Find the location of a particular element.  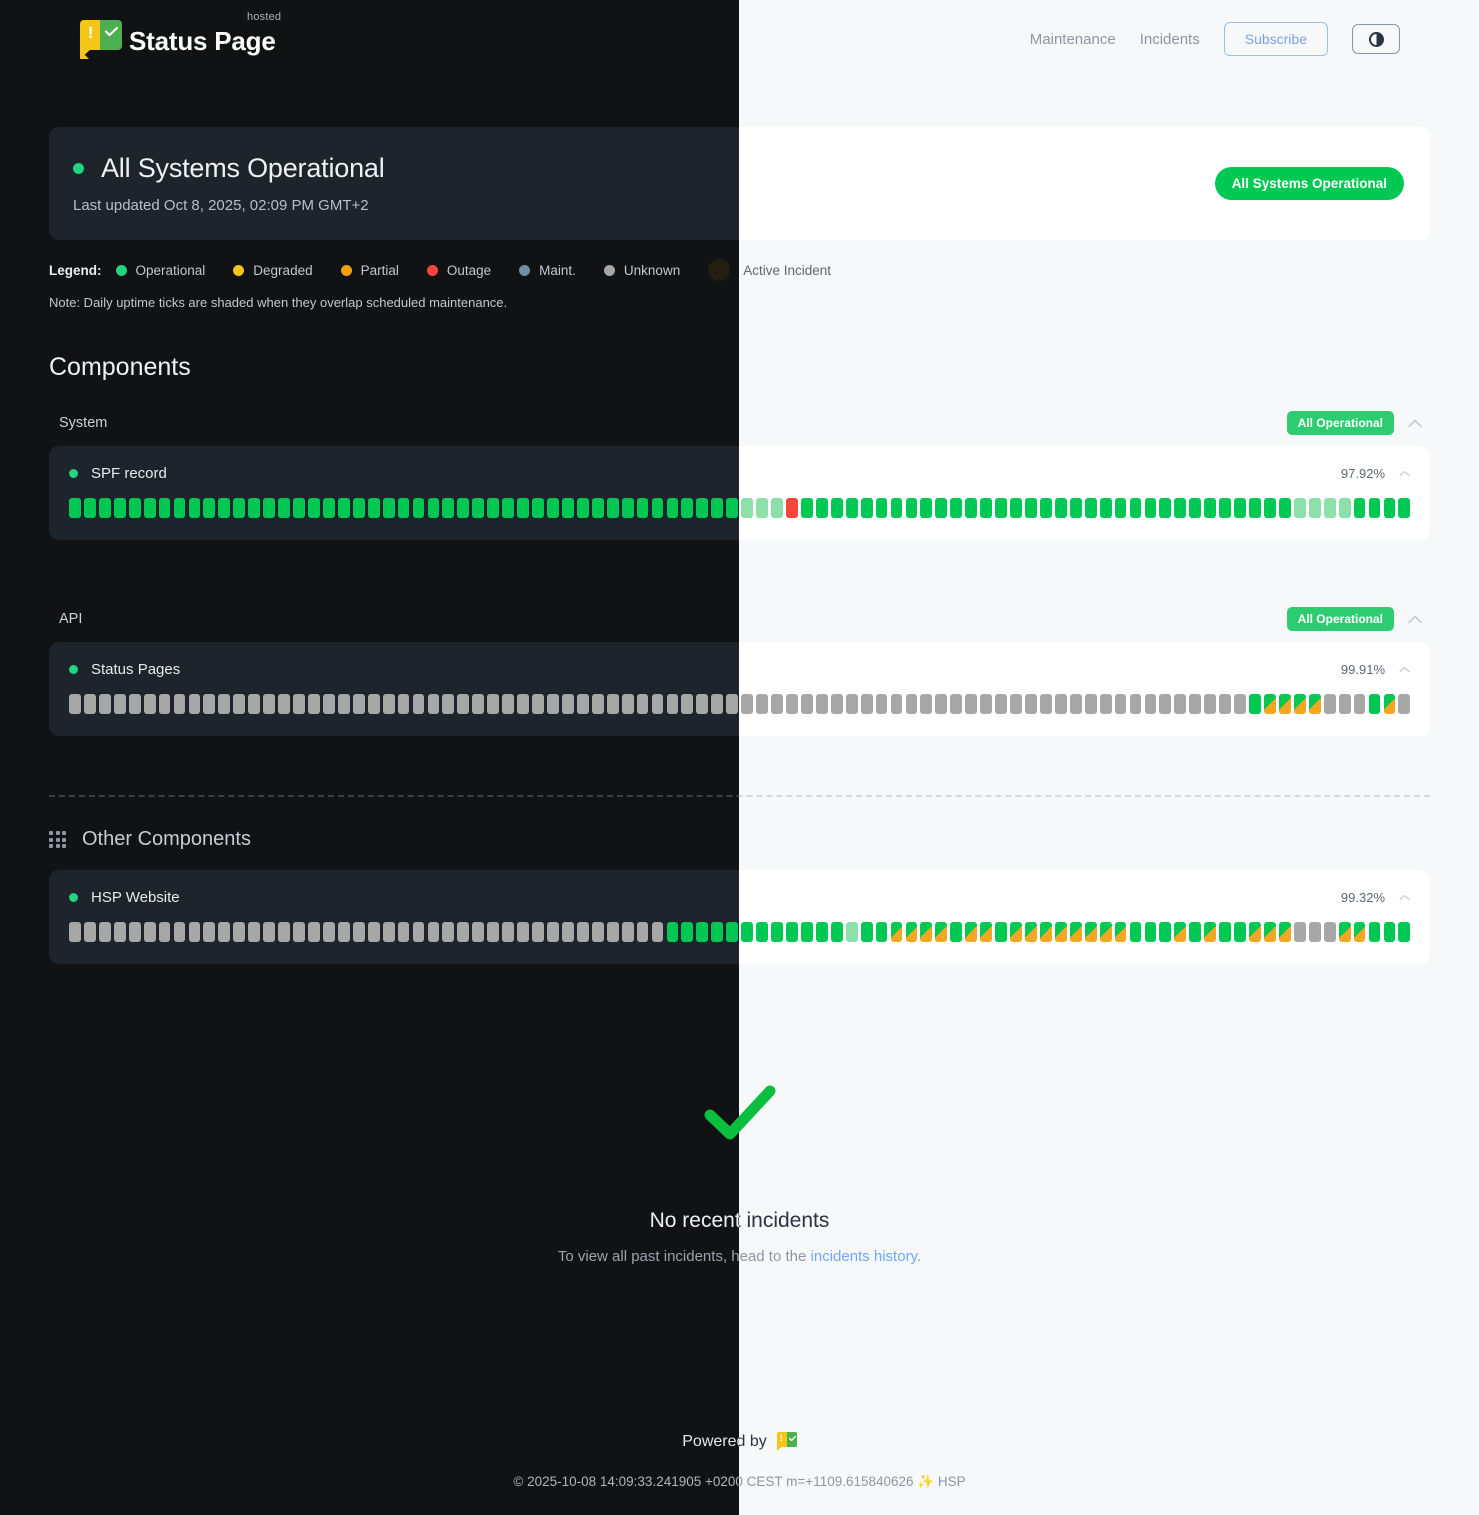

incidents-history-link: incidents history is located at coordinates (863, 1256).